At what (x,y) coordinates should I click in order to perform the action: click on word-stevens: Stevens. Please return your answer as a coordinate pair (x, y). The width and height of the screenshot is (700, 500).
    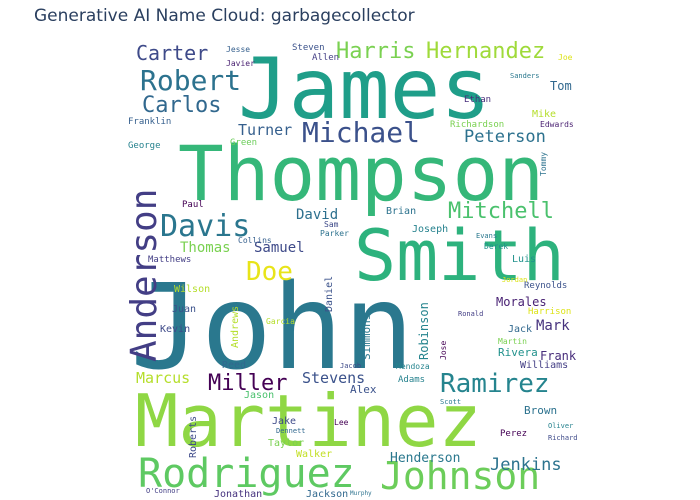
    Looking at the image, I should click on (333, 378).